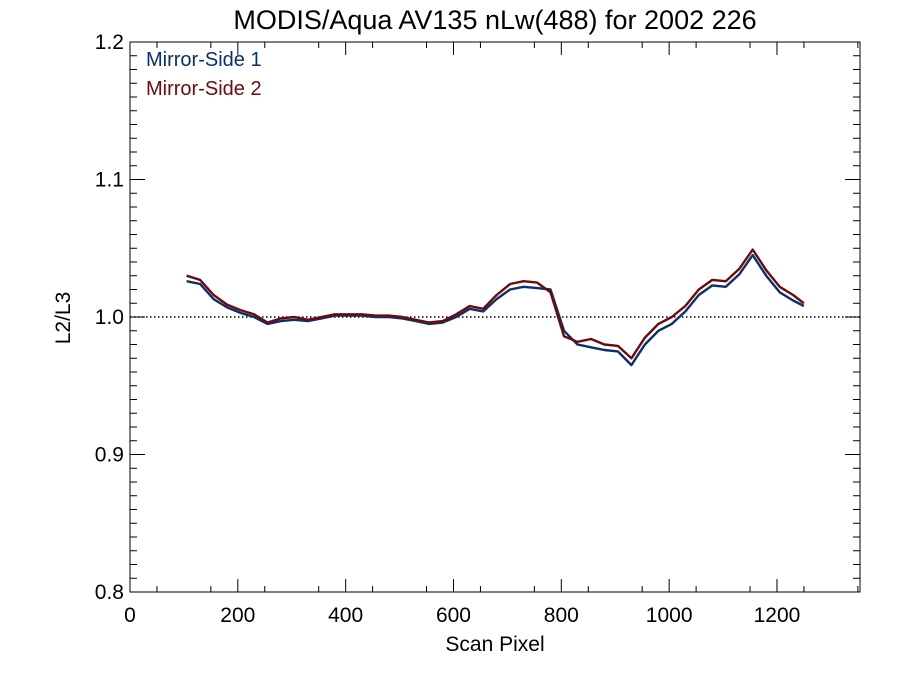  Describe the element at coordinates (109, 592) in the screenshot. I see `y-tick-label: 0.8` at that location.